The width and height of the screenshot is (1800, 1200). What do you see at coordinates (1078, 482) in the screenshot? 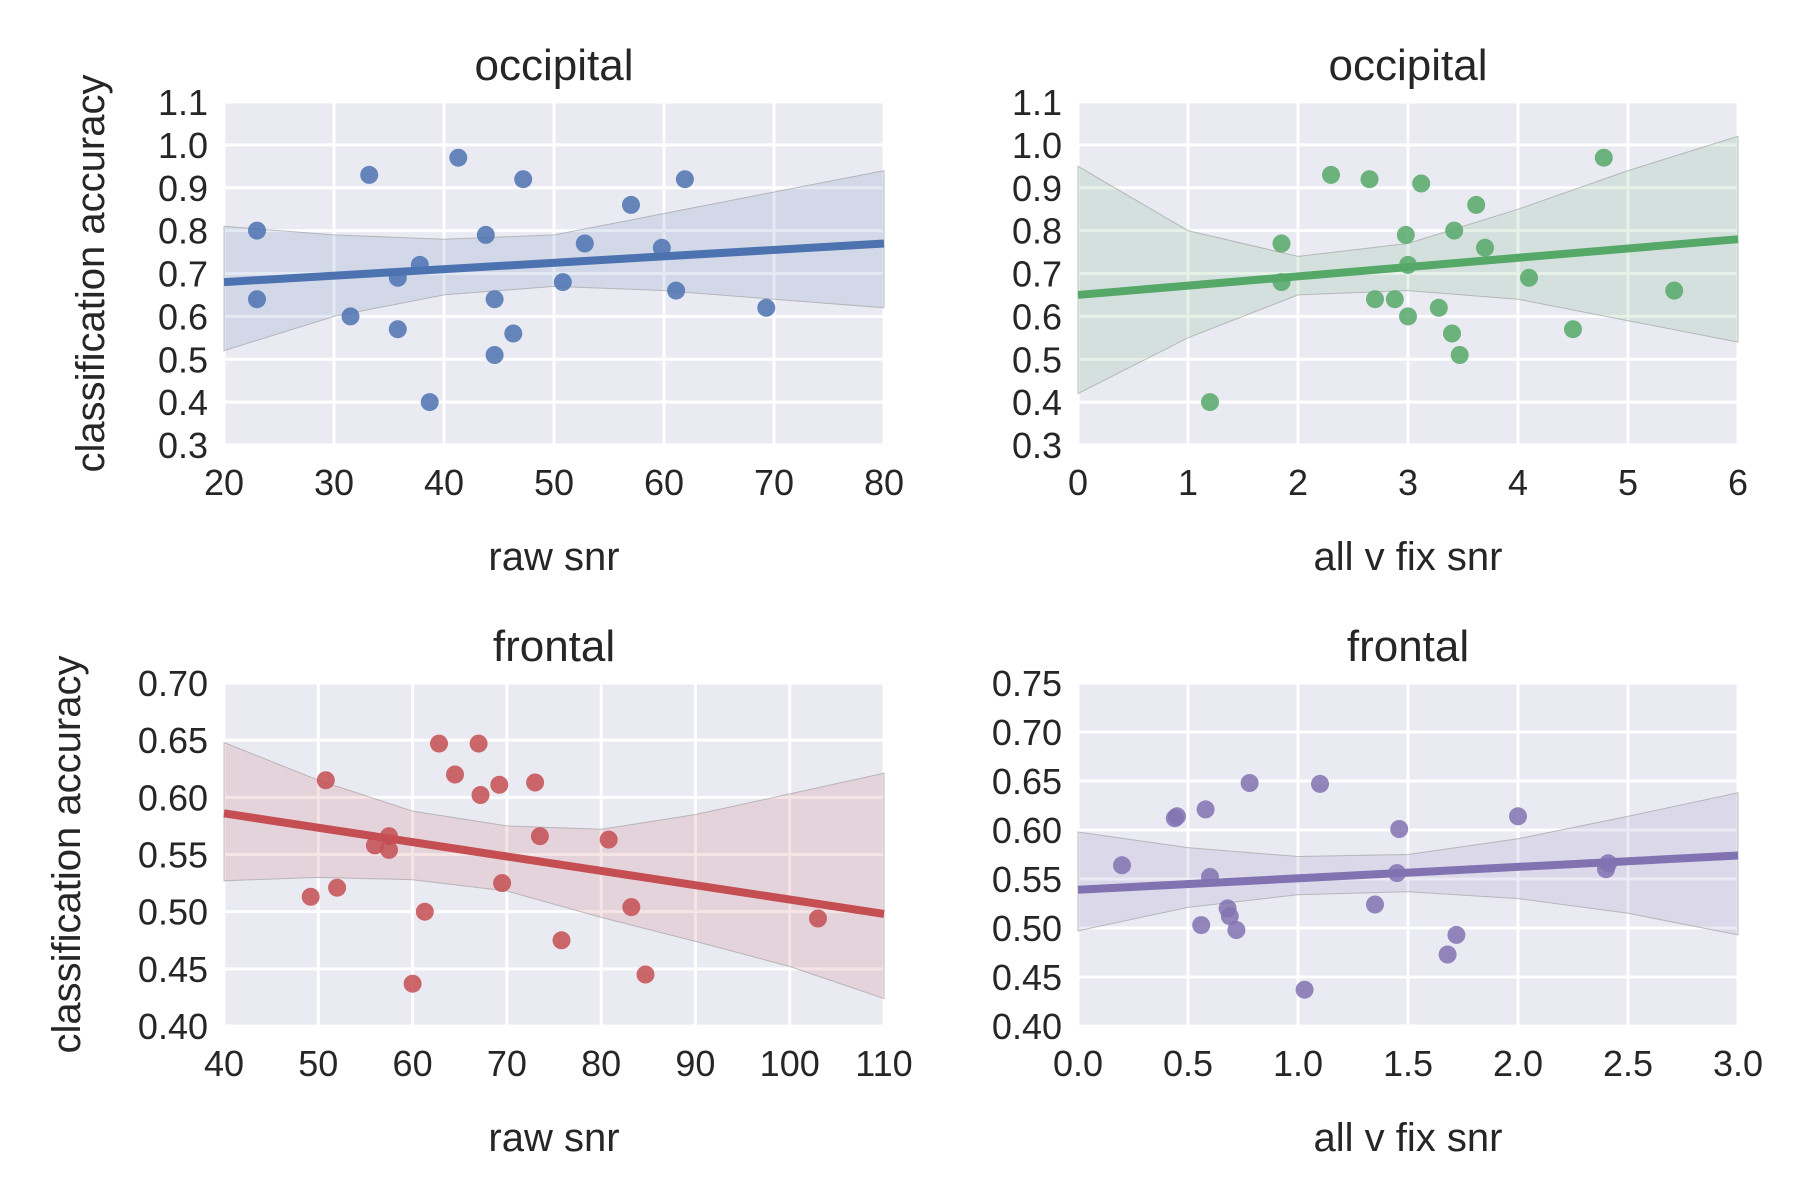
I see `x-tick-label: 0` at bounding box center [1078, 482].